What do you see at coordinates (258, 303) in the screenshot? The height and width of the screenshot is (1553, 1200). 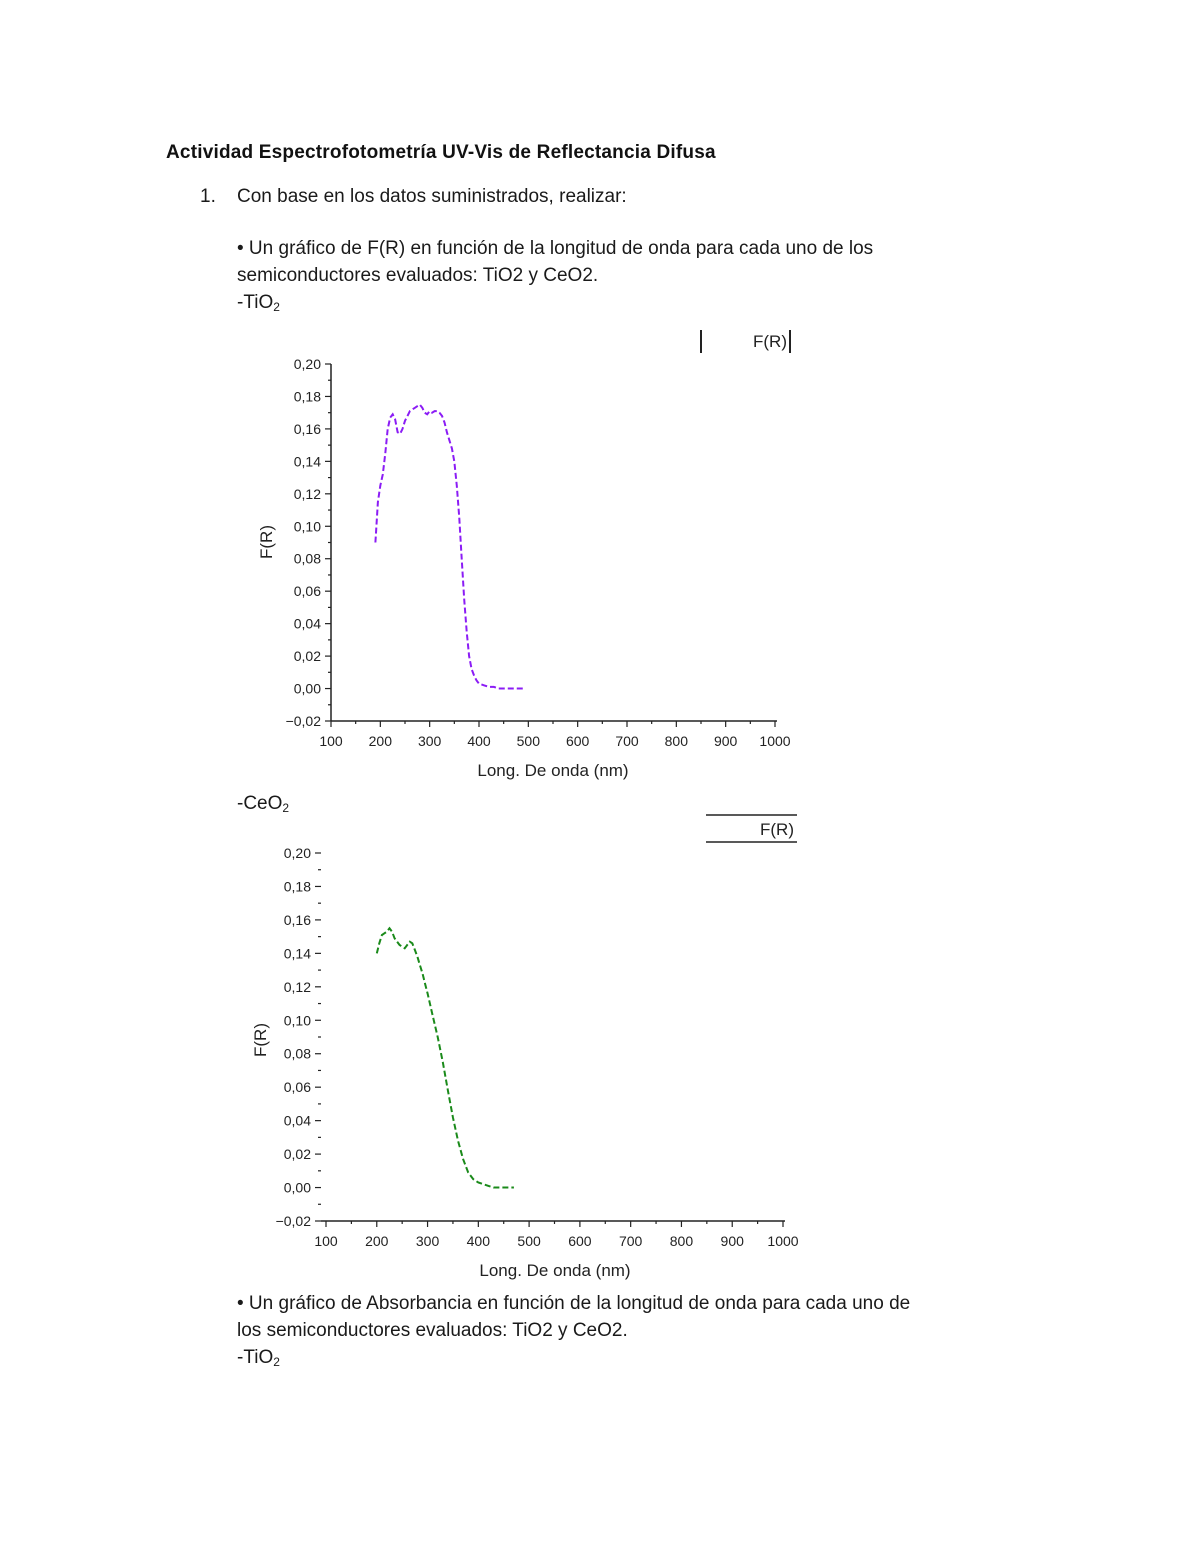 I see `label-tio2: -TiO2` at bounding box center [258, 303].